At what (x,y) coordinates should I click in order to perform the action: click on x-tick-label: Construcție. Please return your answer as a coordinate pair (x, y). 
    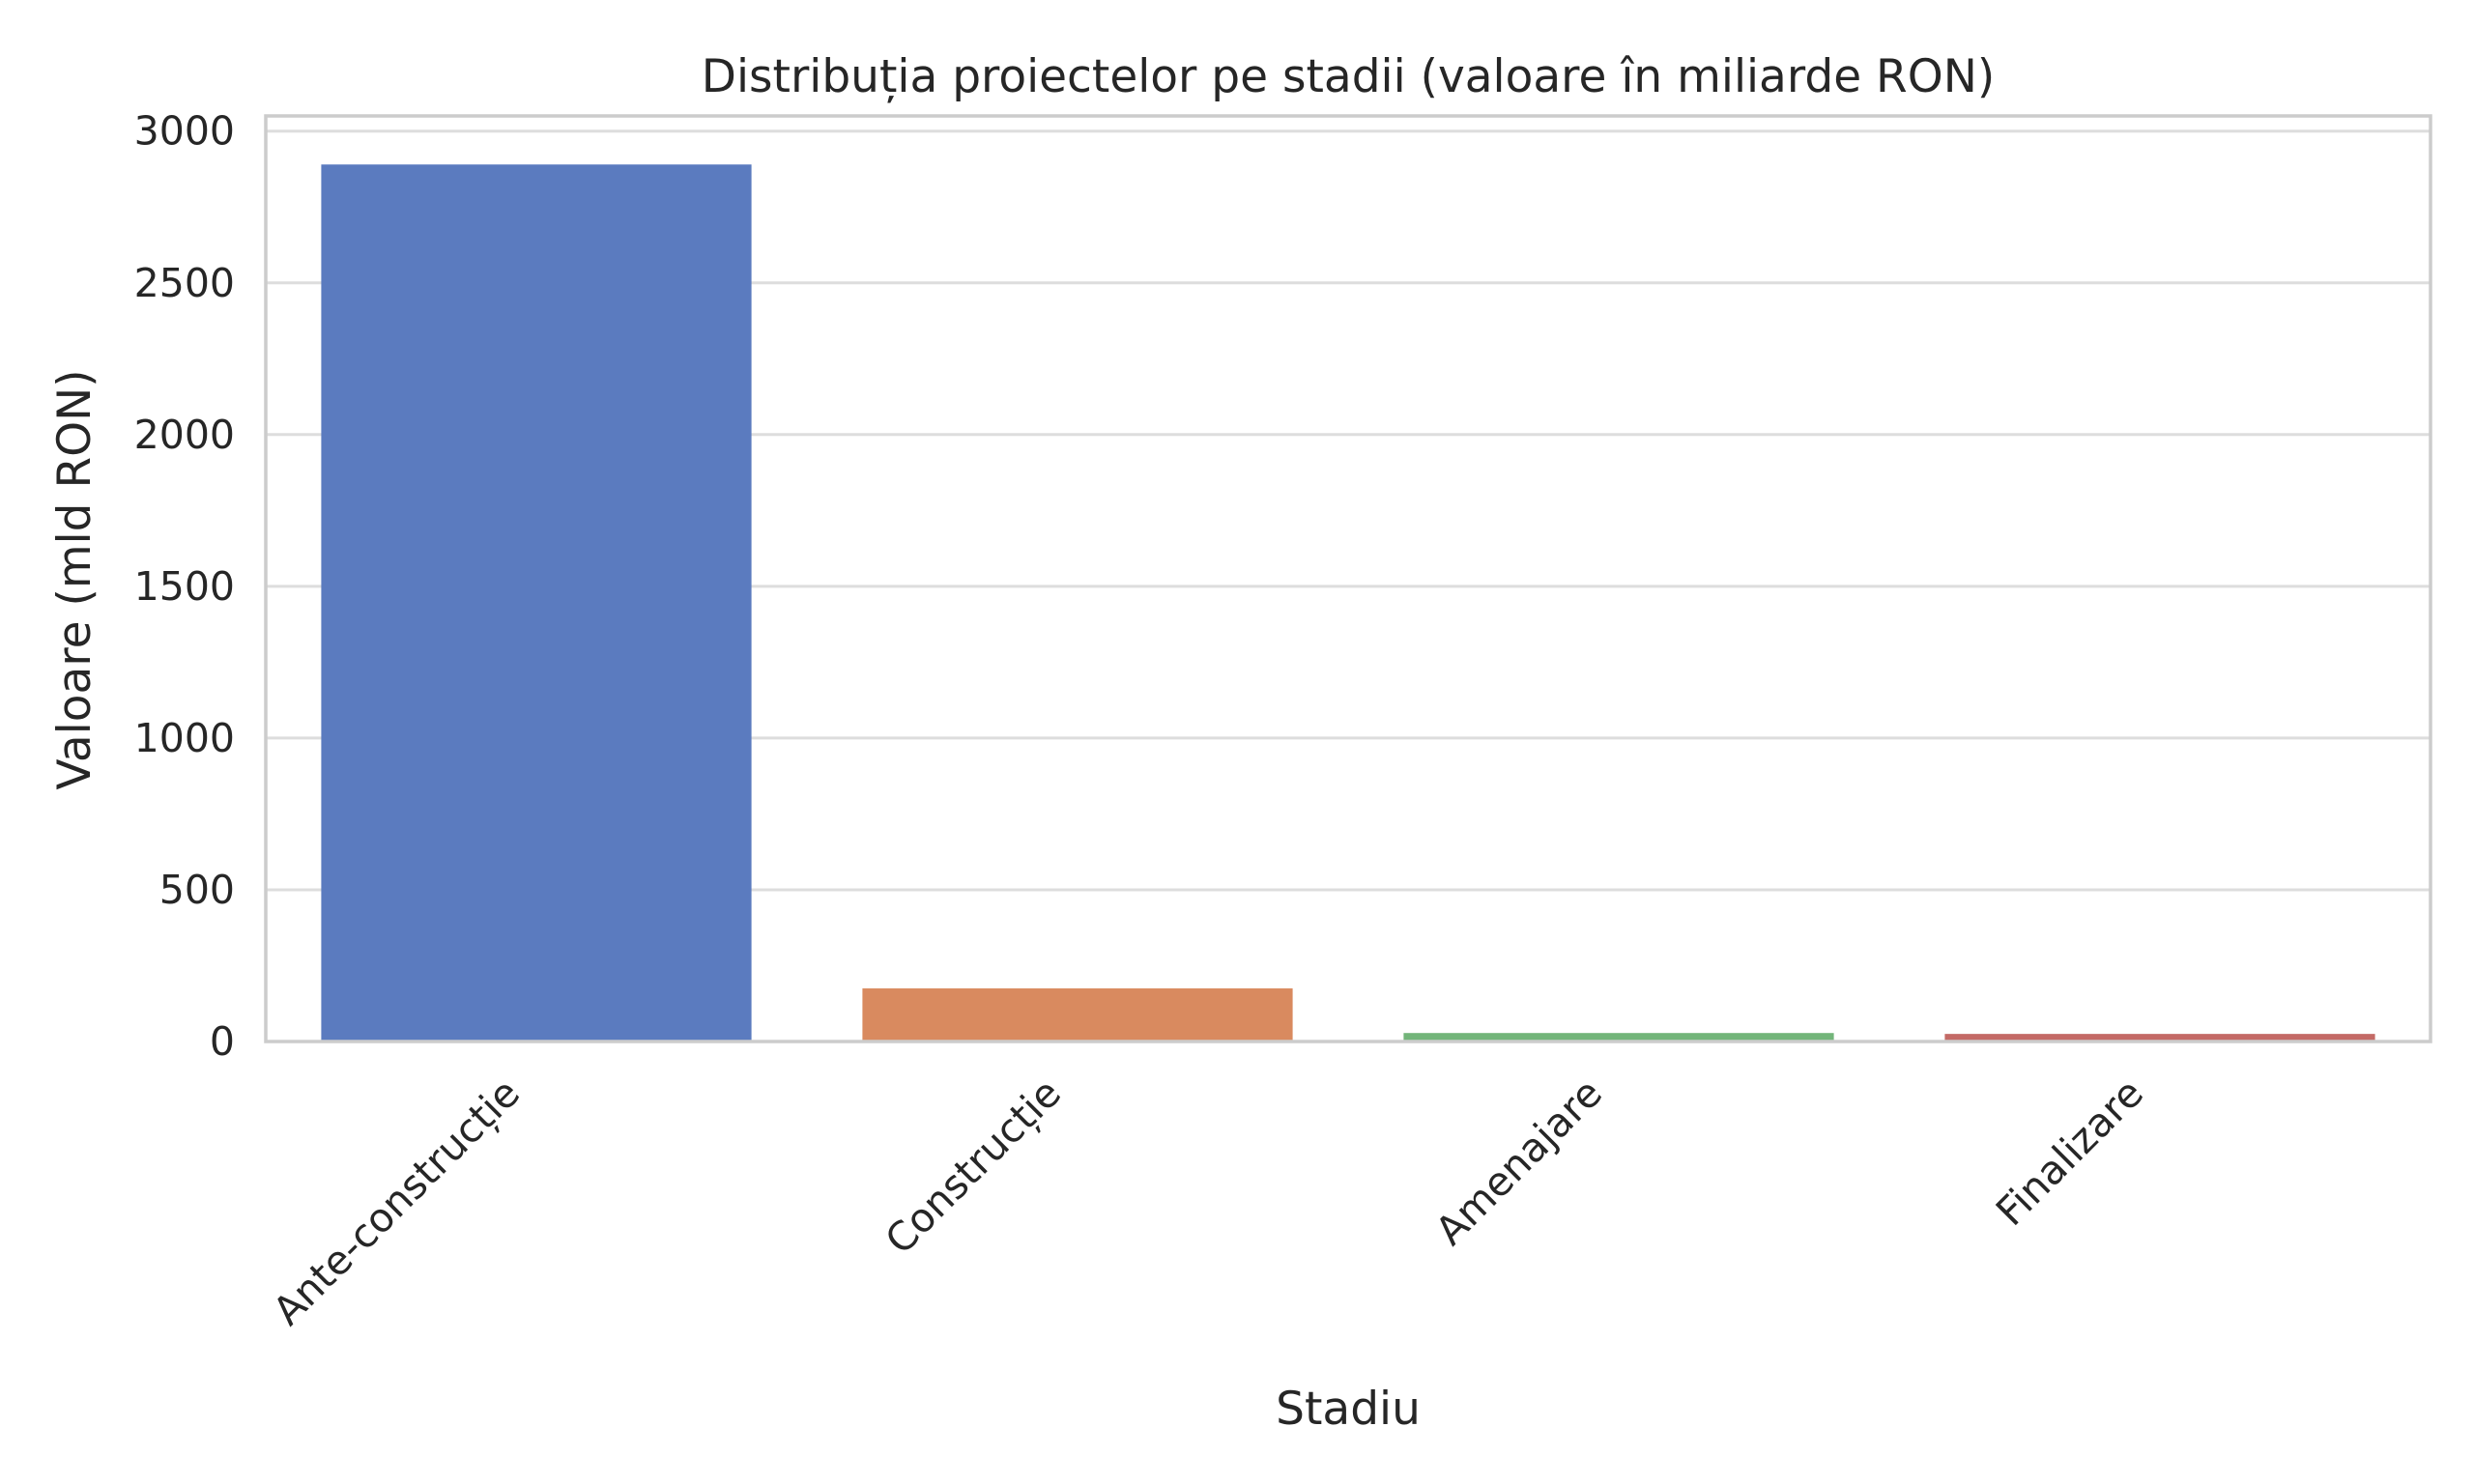
    Looking at the image, I should click on (974, 1167).